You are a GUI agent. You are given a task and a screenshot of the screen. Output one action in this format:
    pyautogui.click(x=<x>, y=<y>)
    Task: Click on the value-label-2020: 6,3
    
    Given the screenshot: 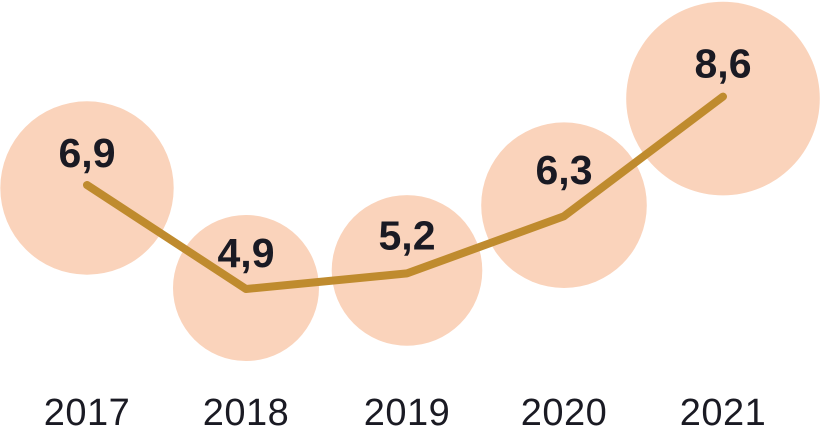 What is the action you would take?
    pyautogui.click(x=564, y=170)
    